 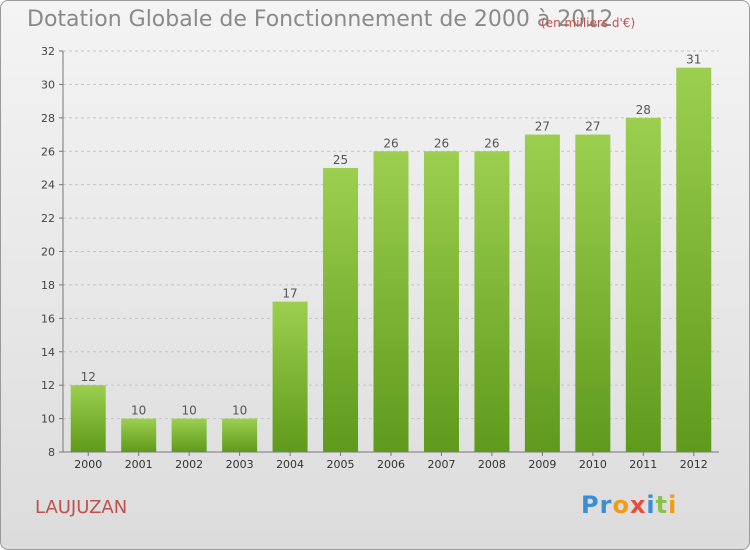 I want to click on y-tick-label: 14, so click(x=48, y=352).